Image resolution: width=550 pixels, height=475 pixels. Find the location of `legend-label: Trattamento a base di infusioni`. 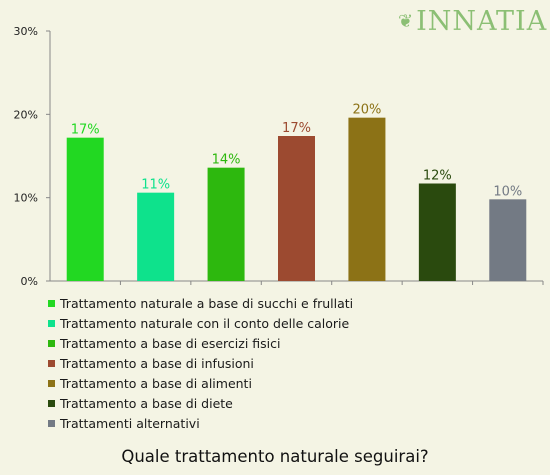

legend-label: Trattamento a base di infusioni is located at coordinates (157, 363).